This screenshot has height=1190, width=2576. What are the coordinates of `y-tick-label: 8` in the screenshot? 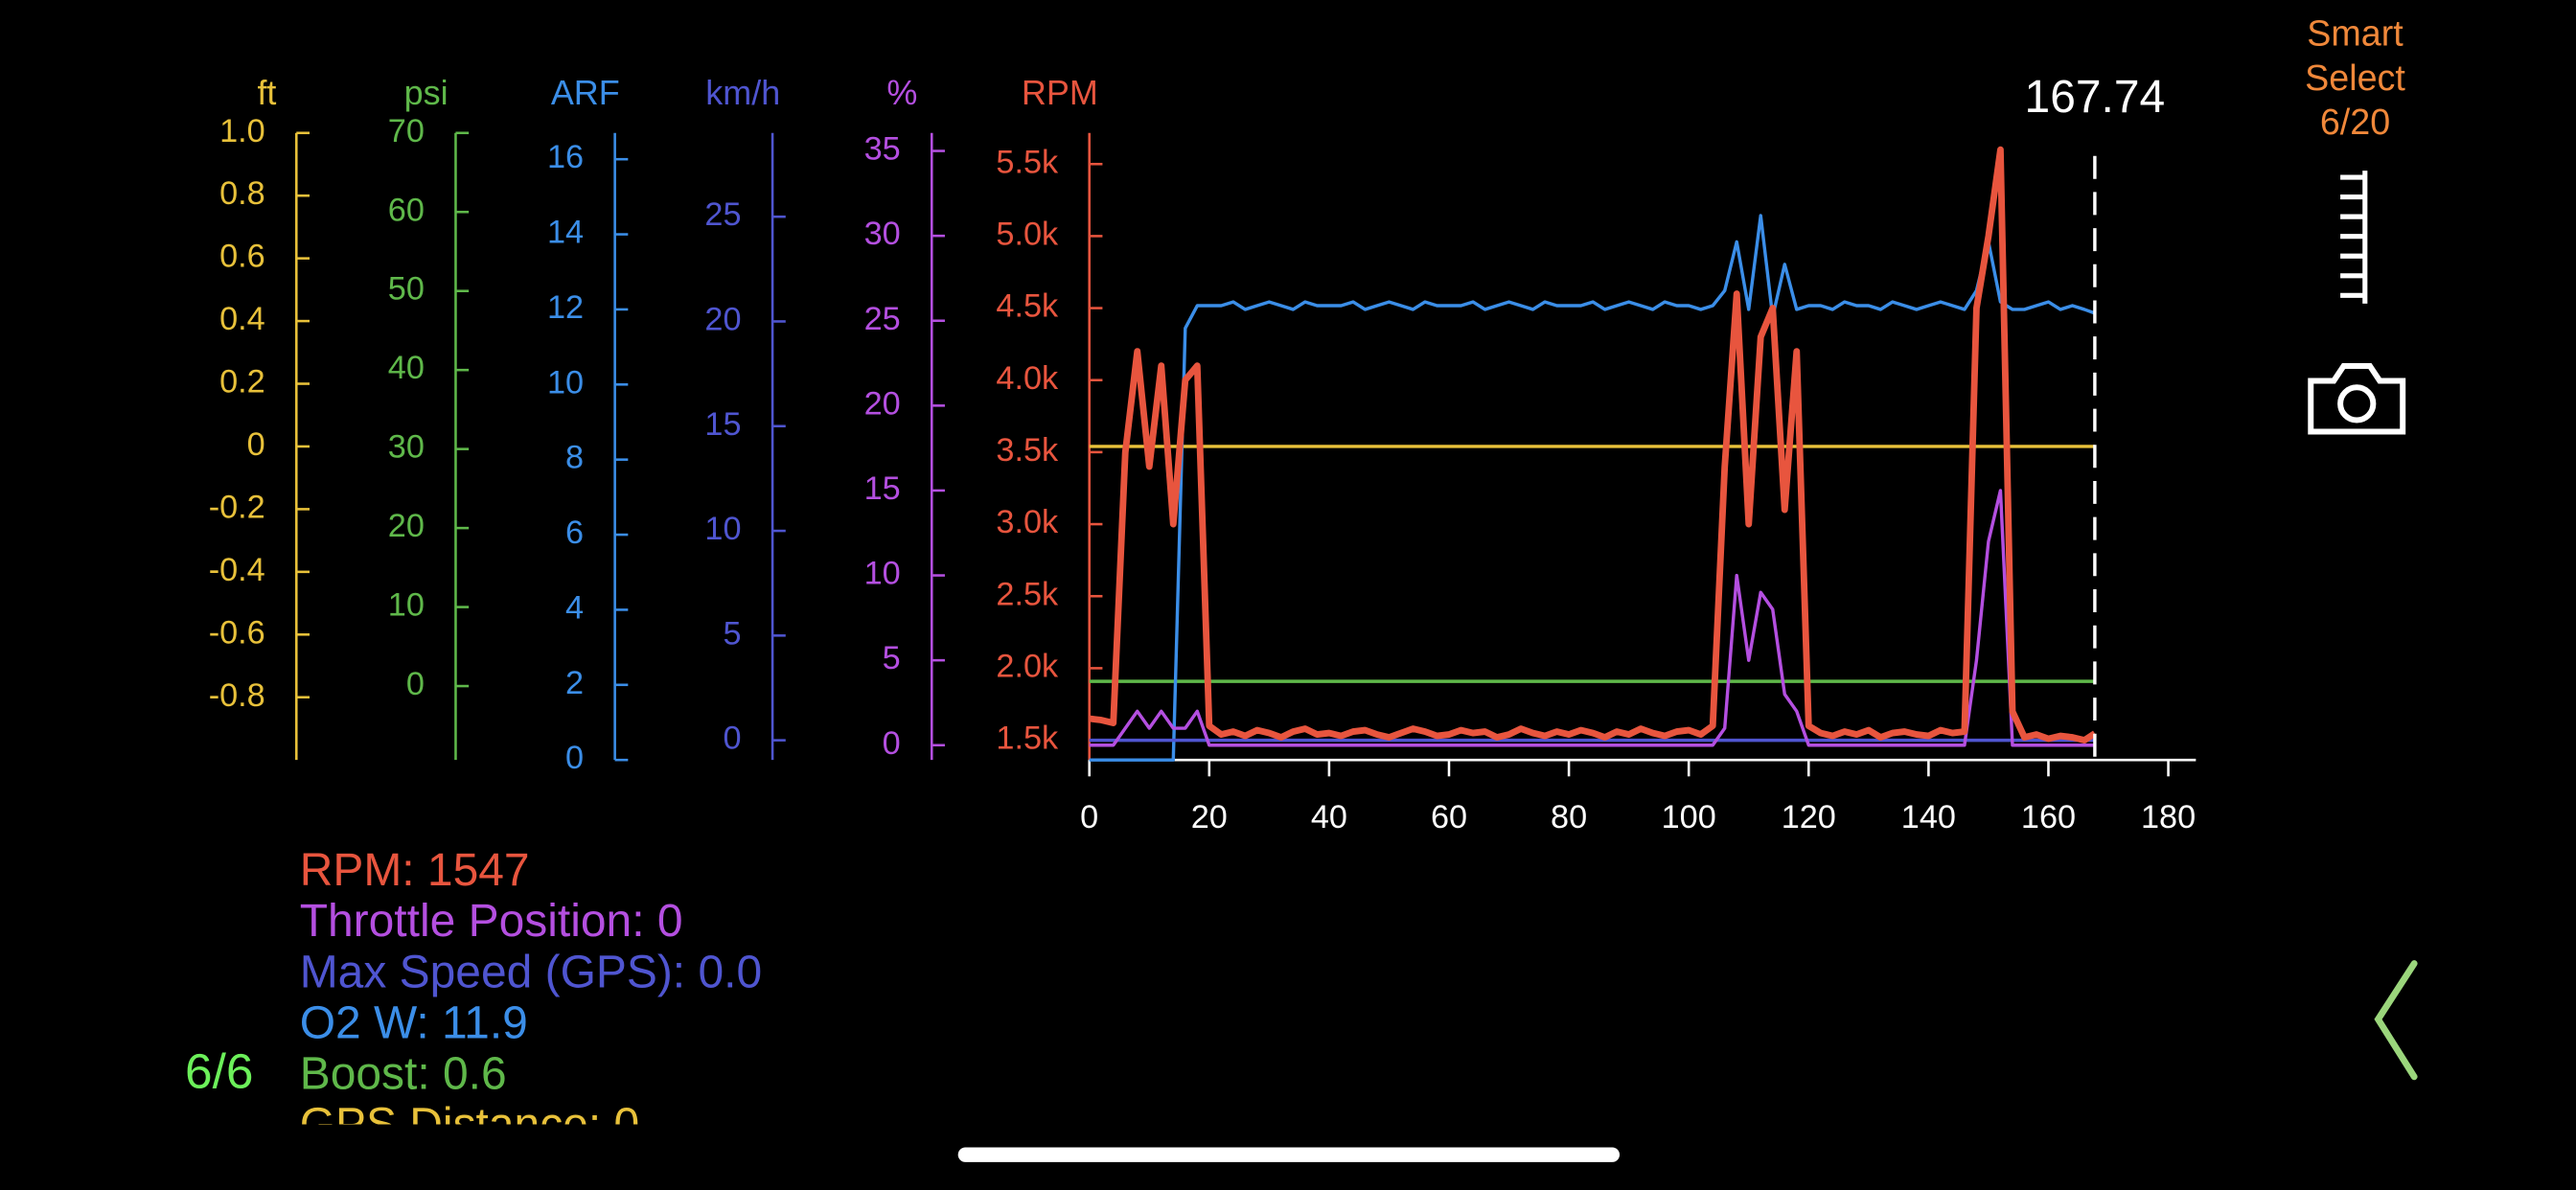 It's located at (574, 458).